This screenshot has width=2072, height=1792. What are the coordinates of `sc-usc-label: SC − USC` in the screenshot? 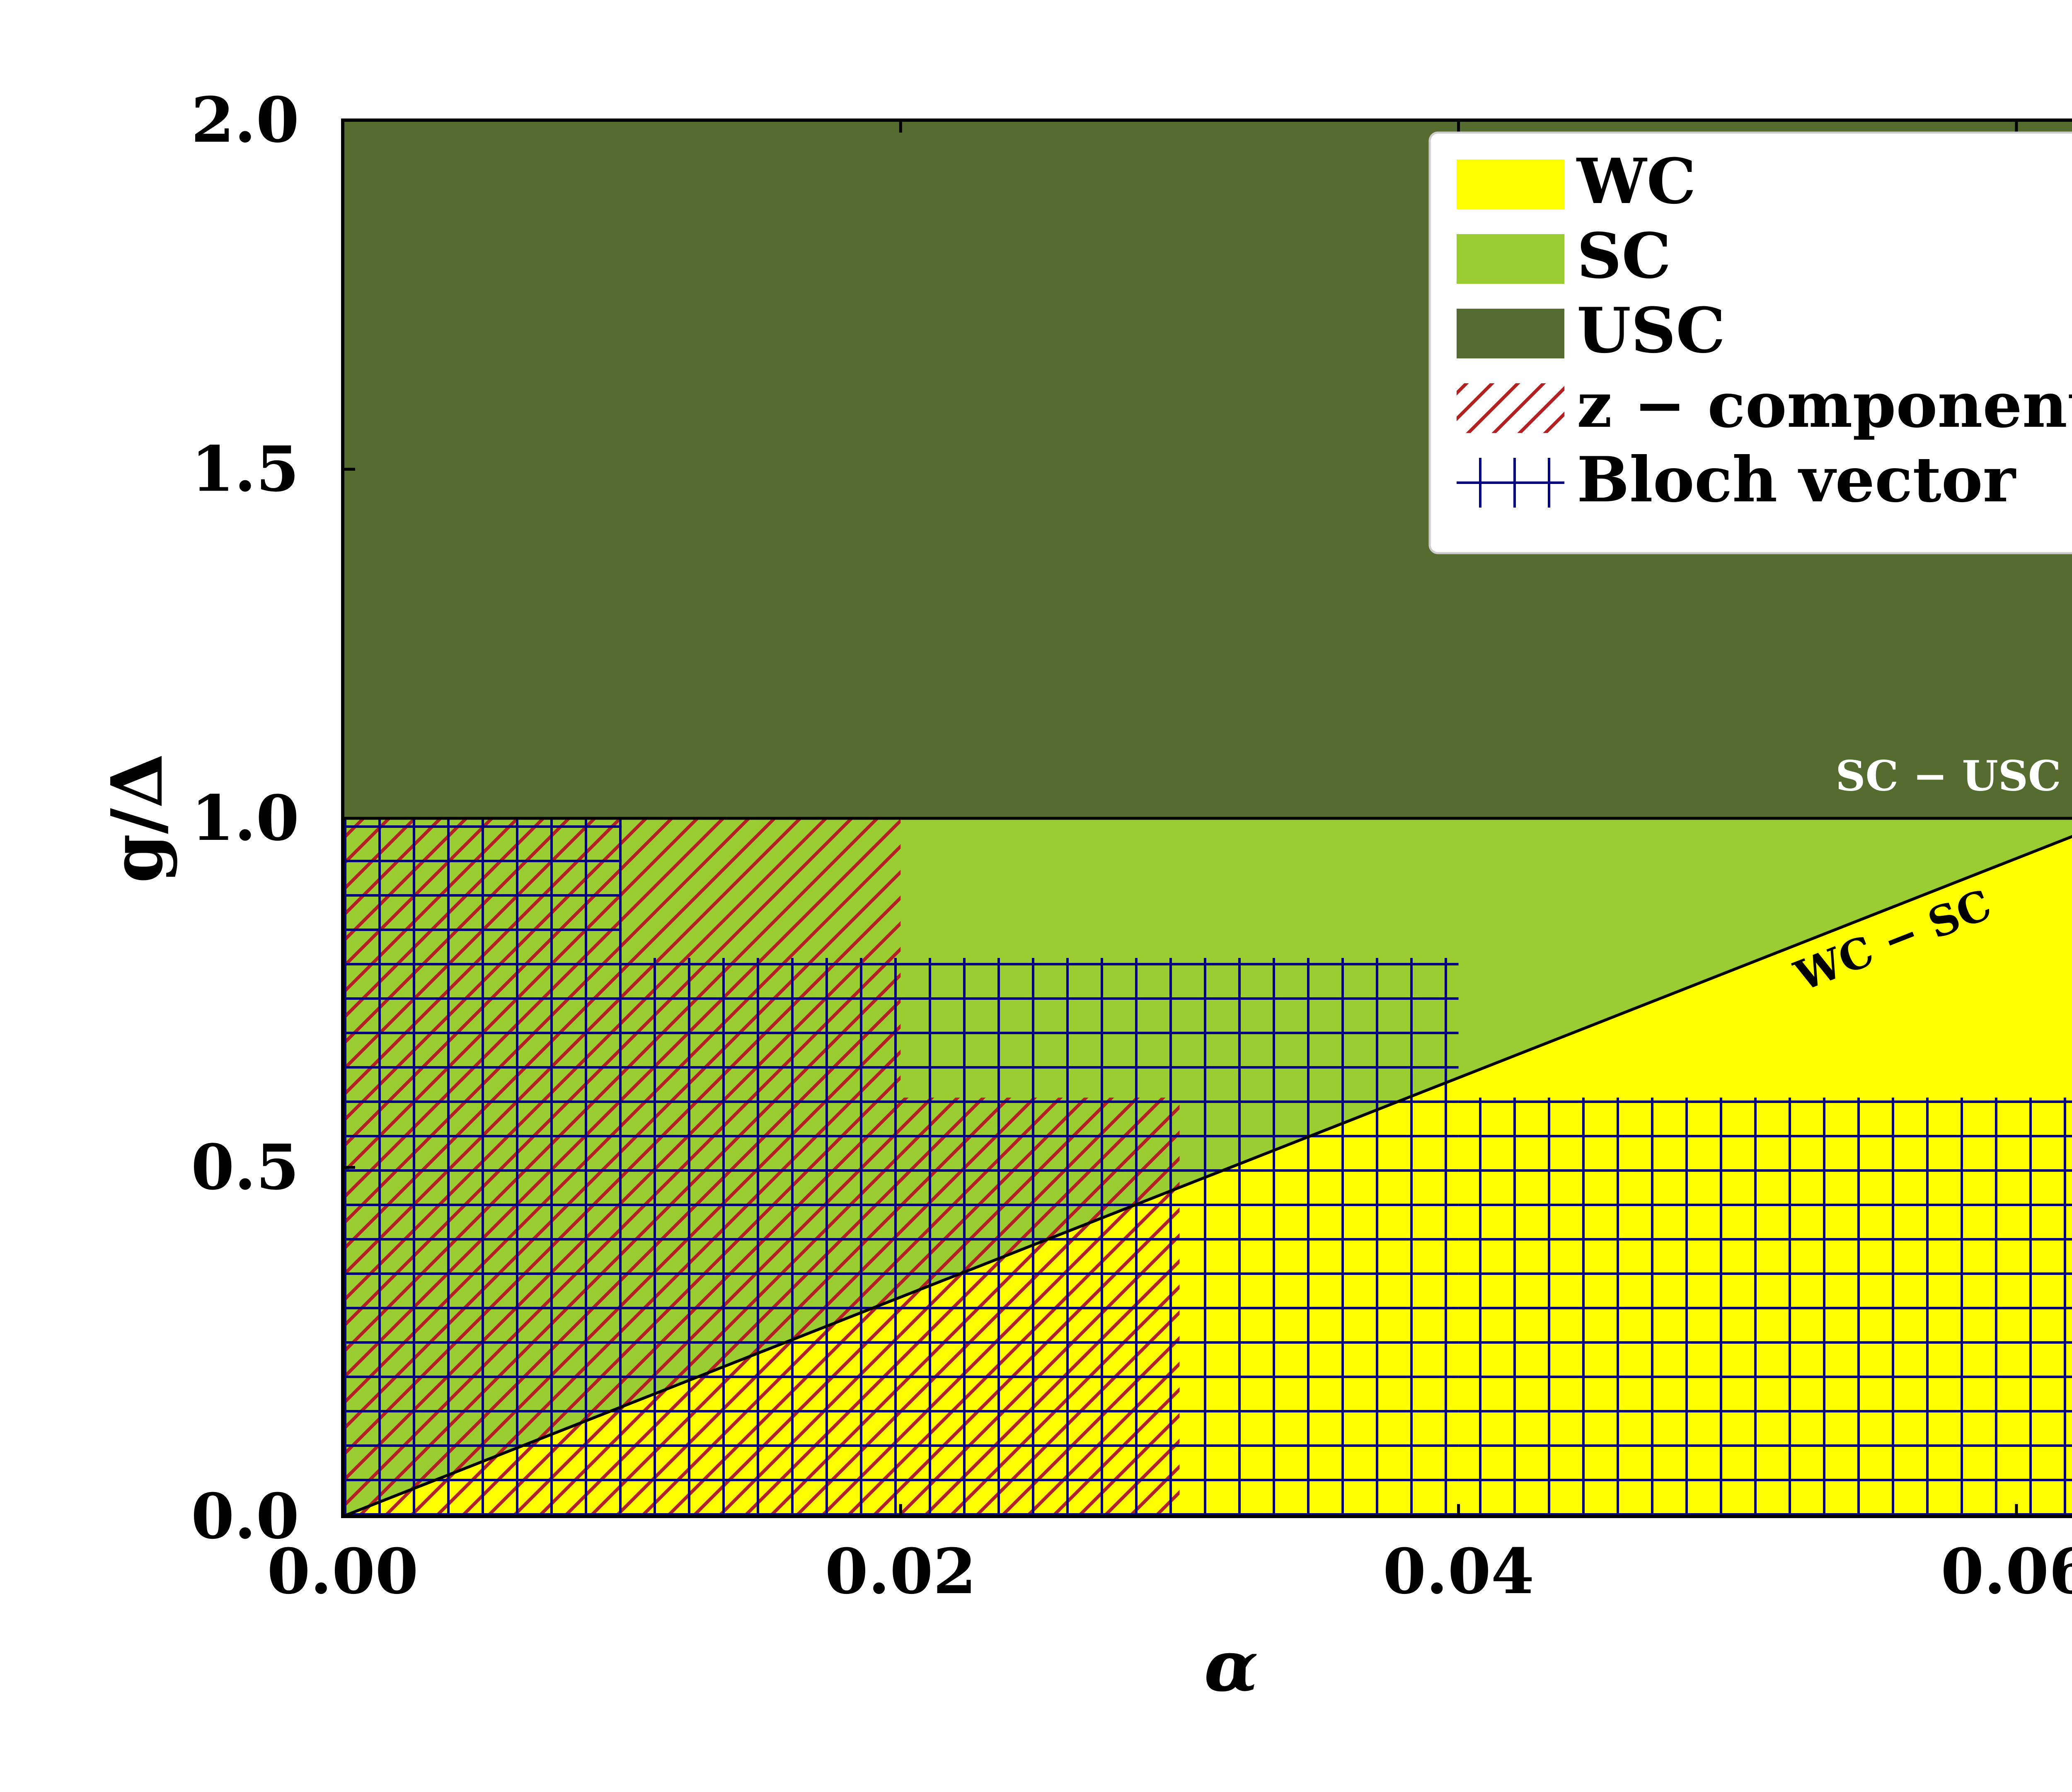 It's located at (1948, 776).